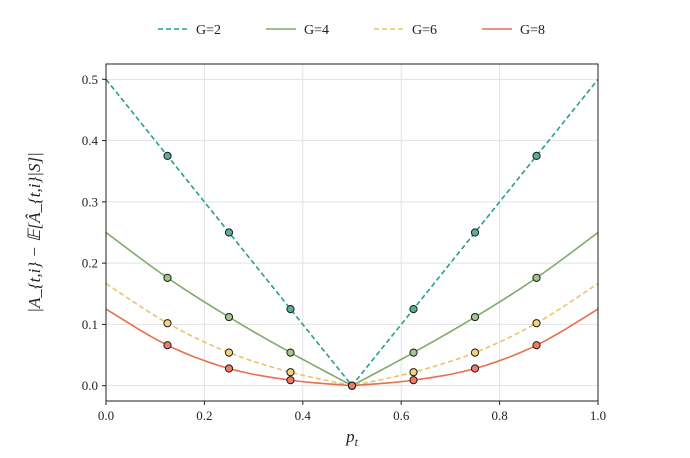 This screenshot has height=458, width=690. I want to click on series-line-g8, so click(352, 347).